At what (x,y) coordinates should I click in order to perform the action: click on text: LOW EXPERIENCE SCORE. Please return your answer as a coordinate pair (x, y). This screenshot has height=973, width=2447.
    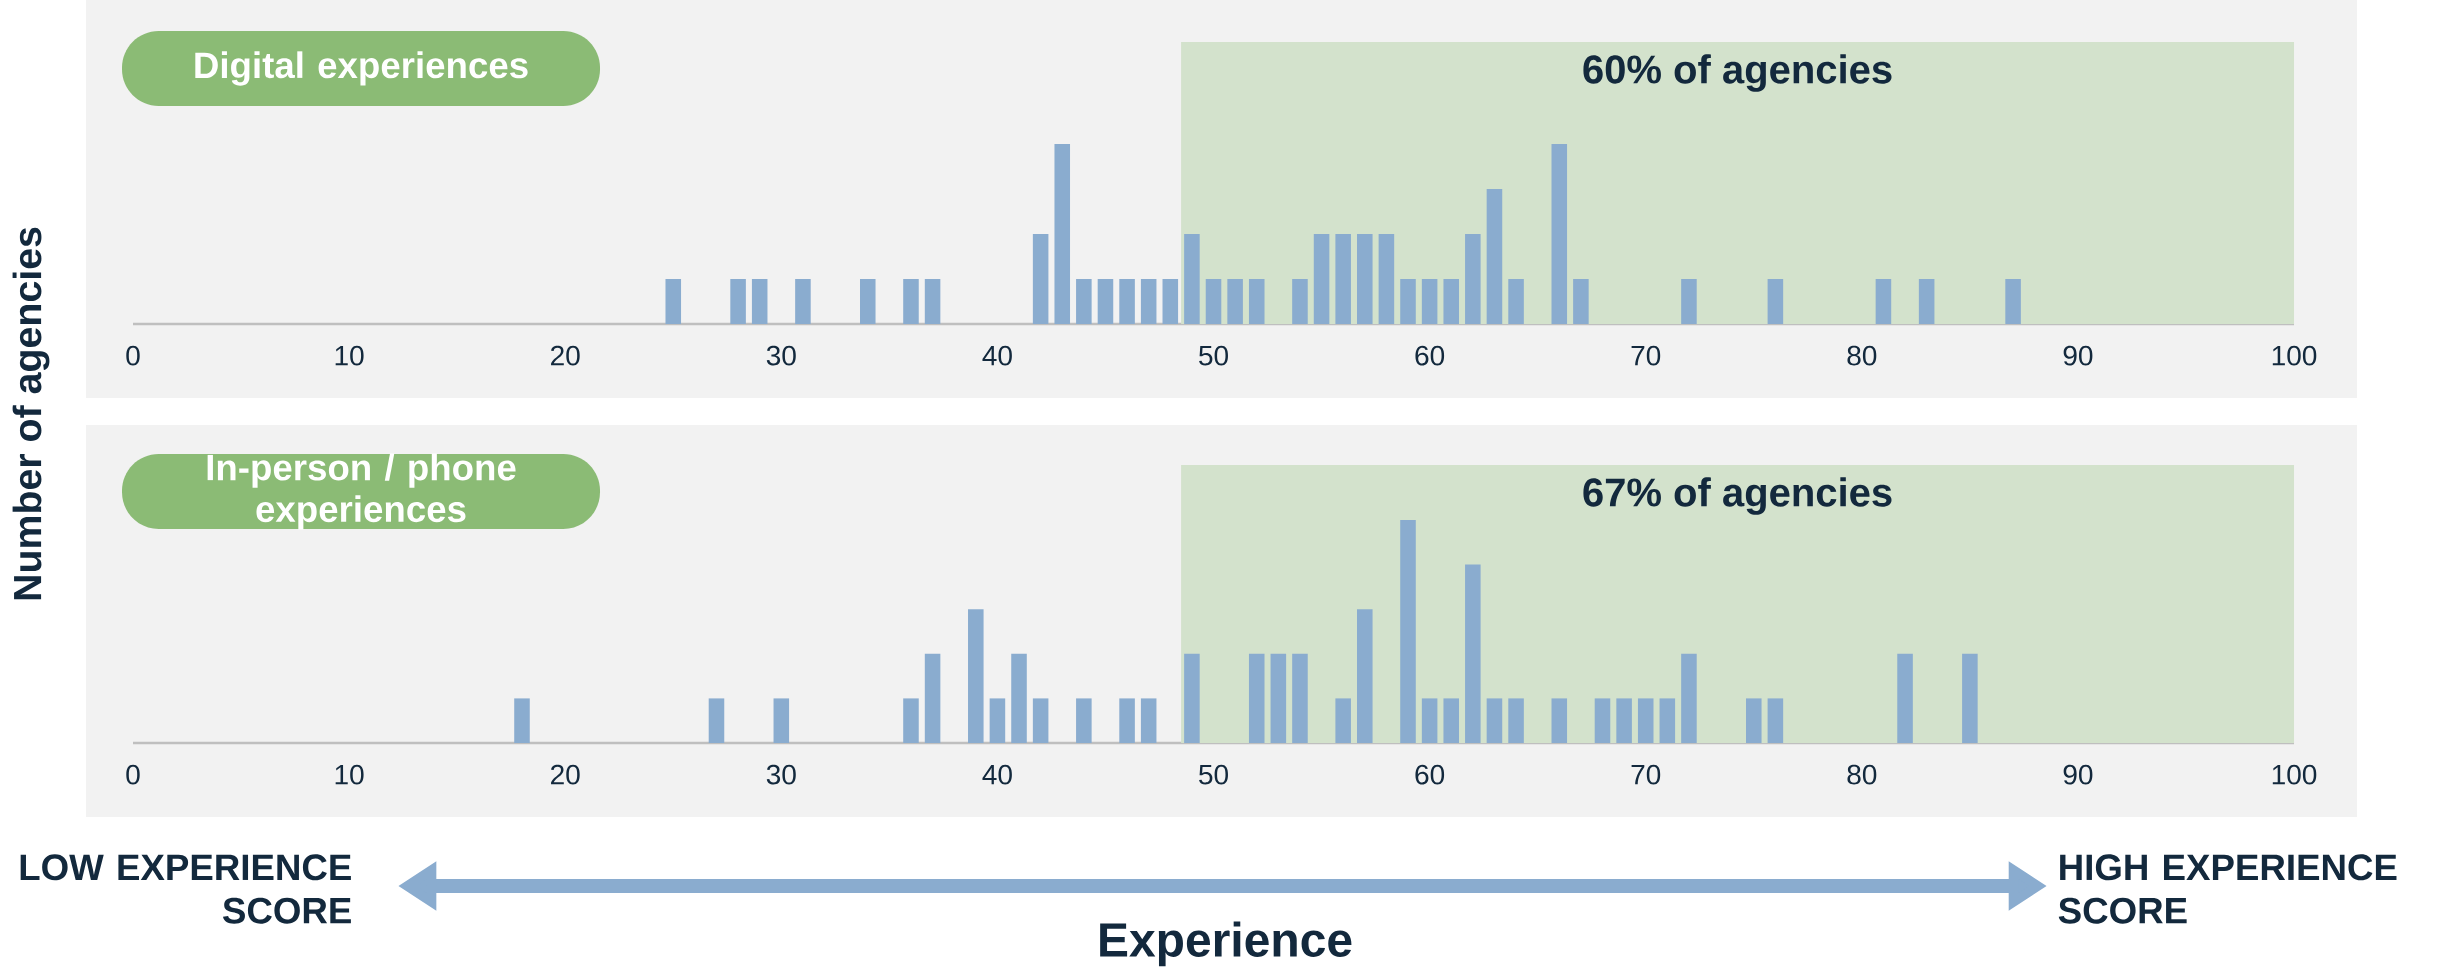
    Looking at the image, I should click on (185, 889).